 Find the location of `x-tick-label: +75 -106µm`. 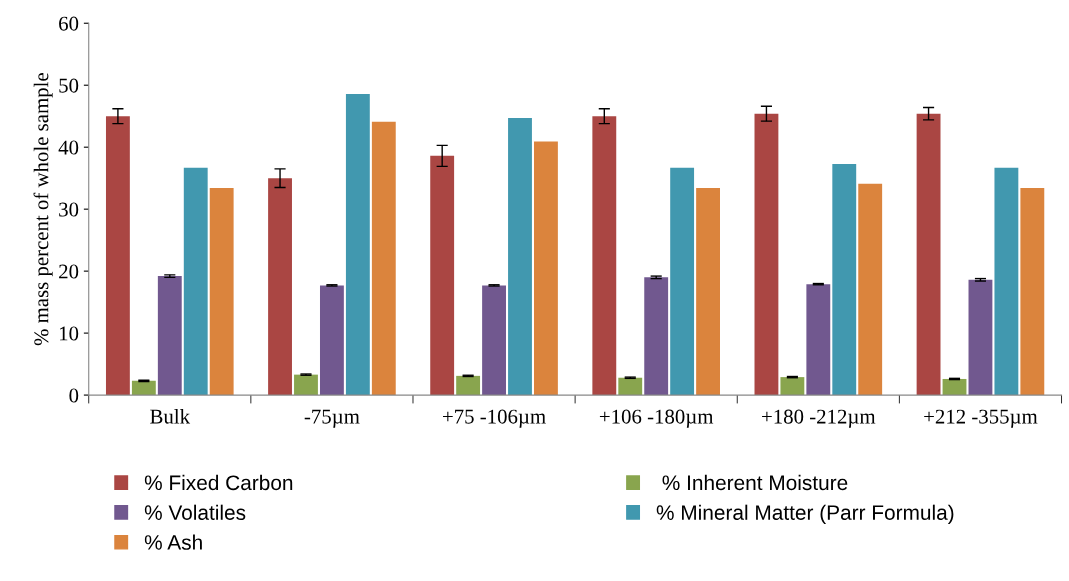

x-tick-label: +75 -106µm is located at coordinates (494, 418).